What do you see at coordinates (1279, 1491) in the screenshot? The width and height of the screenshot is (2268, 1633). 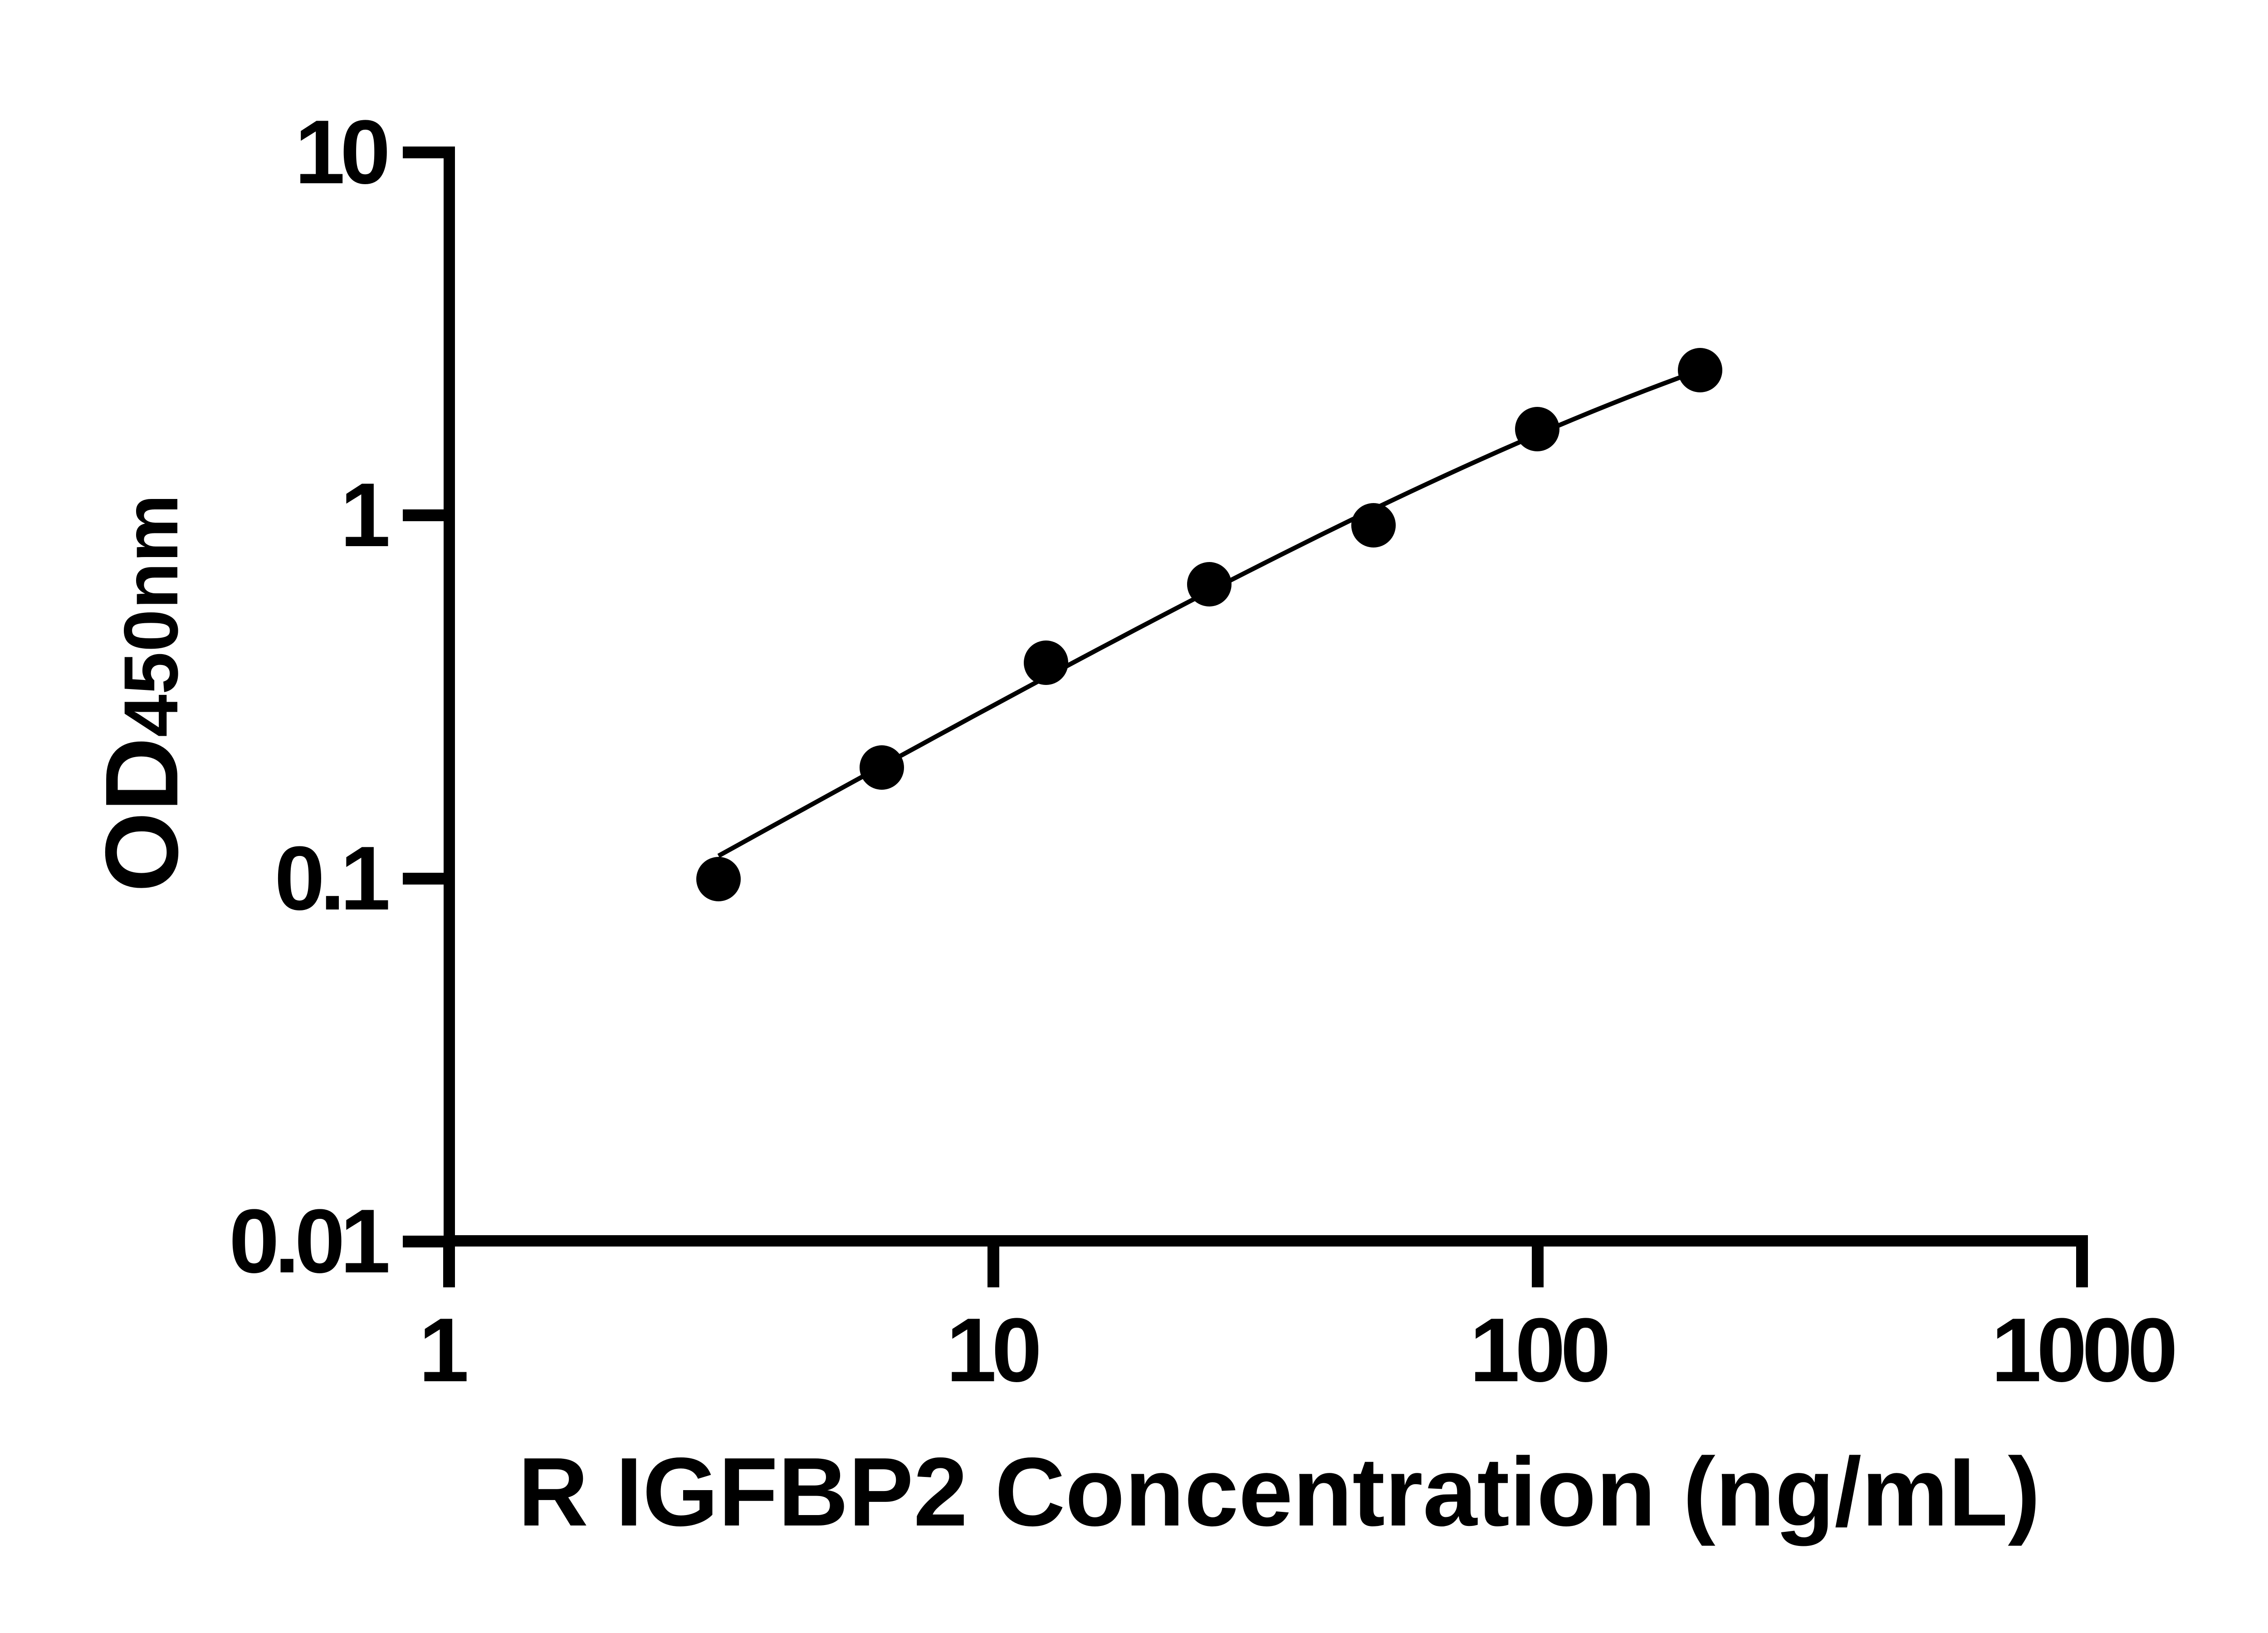 I see `svg-text: R IGFBP2 Concentration (ng/mL)` at bounding box center [1279, 1491].